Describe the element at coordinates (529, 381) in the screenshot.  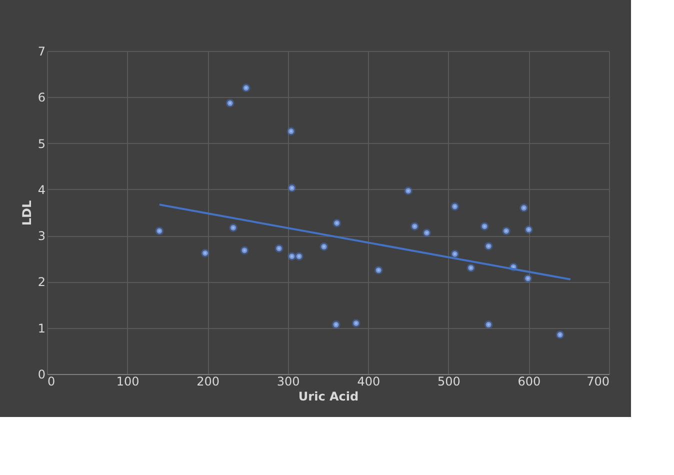
I see `x-tick-label: 600` at that location.